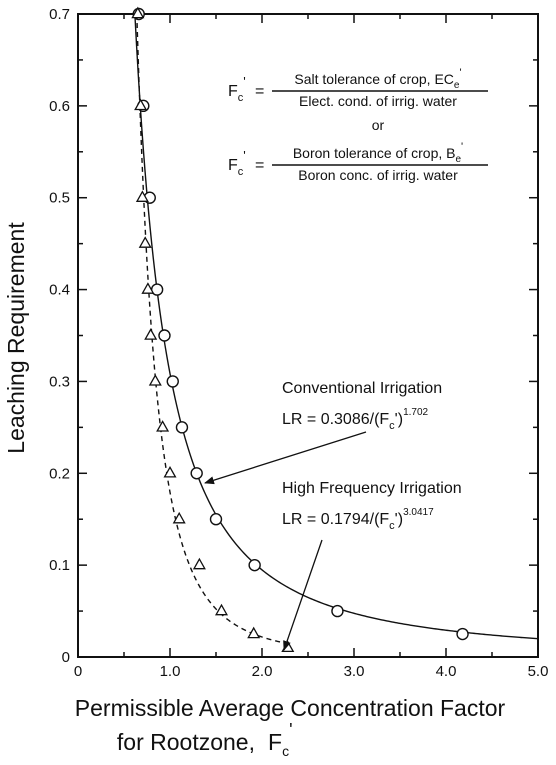 The image size is (556, 765). Describe the element at coordinates (16, 338) in the screenshot. I see `y-axis-title: Leaching Requirement` at that location.